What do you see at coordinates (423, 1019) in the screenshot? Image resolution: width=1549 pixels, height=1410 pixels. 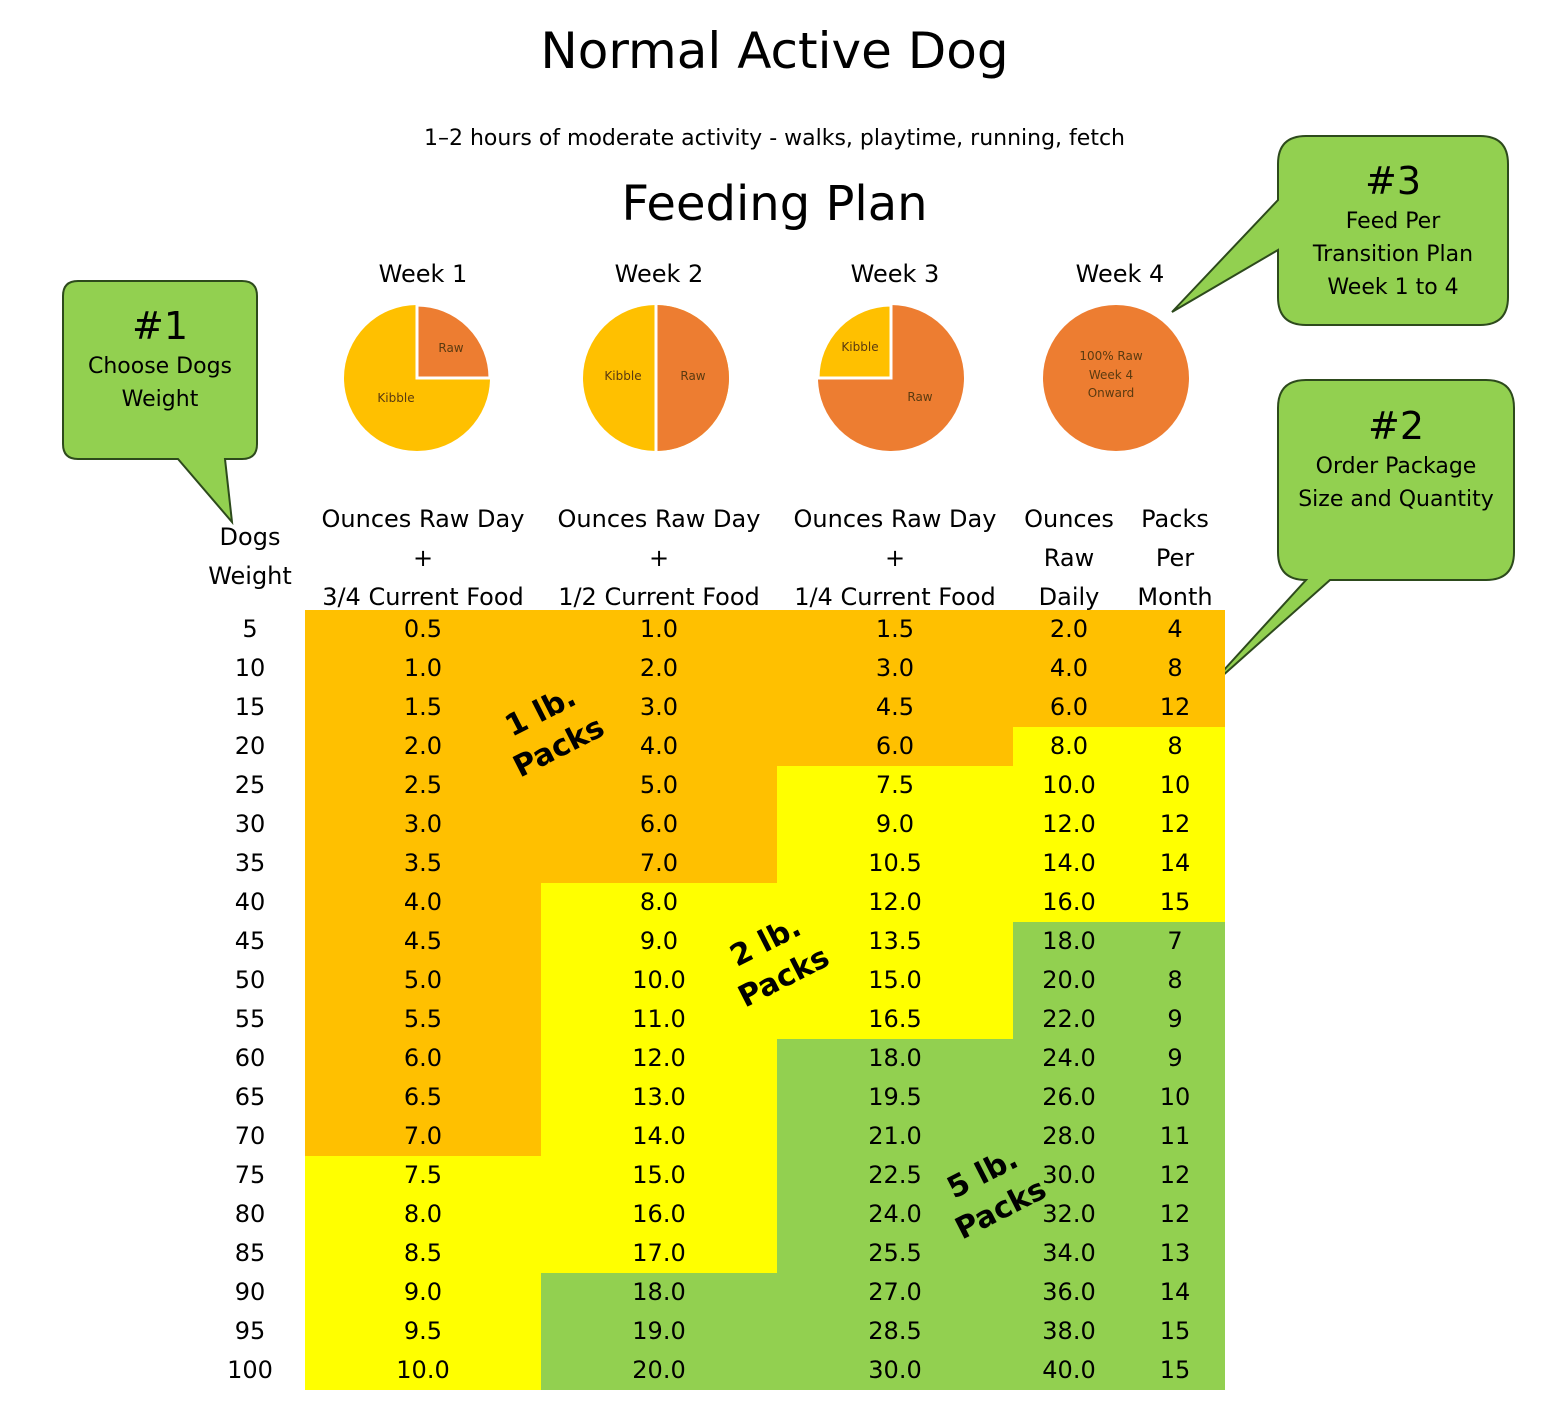 I see `value-cell-c1: 5.5` at bounding box center [423, 1019].